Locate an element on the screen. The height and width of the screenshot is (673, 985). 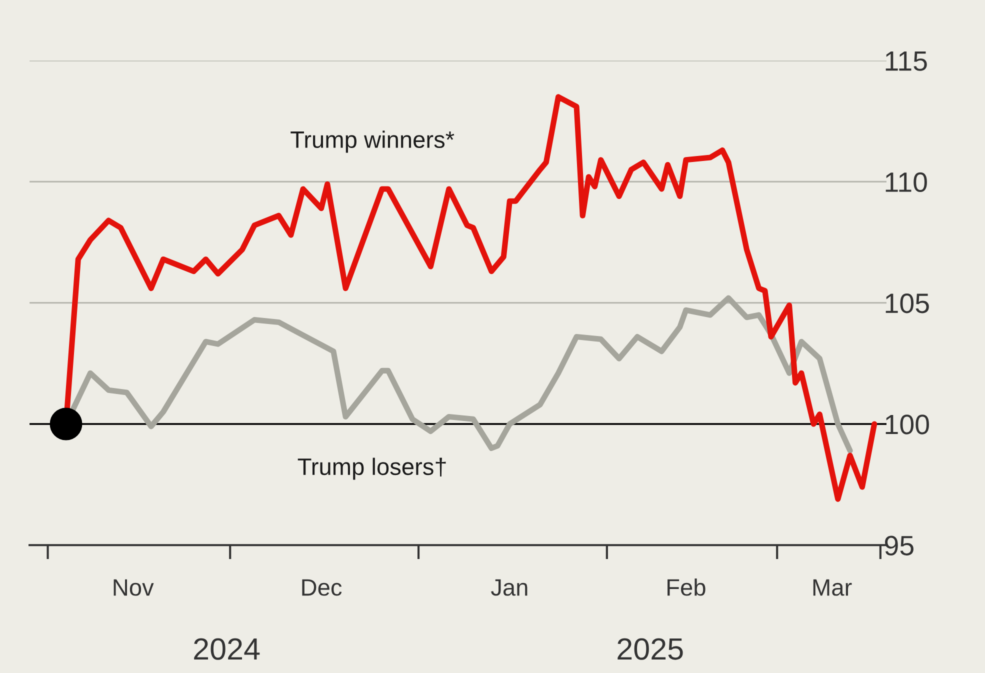
series-label: Trump winners* is located at coordinates (372, 141).